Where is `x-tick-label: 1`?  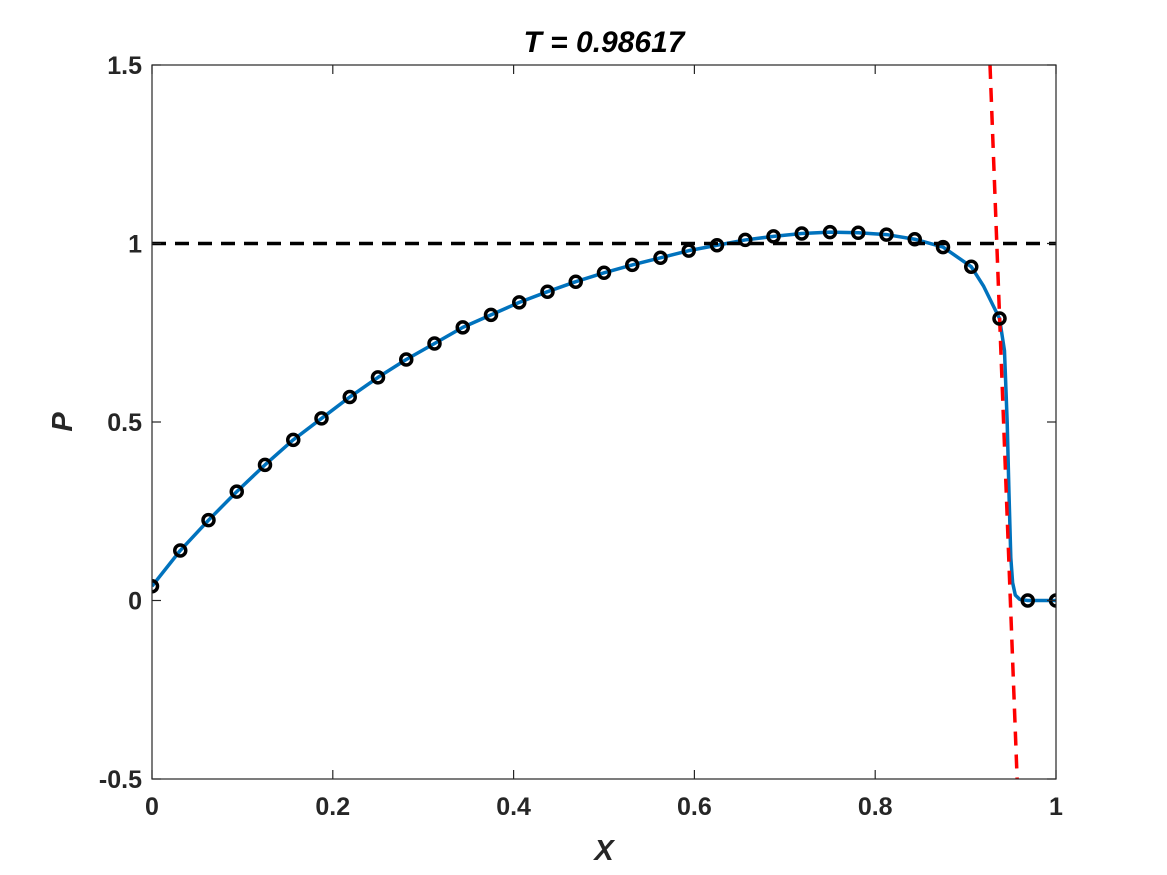 x-tick-label: 1 is located at coordinates (1056, 807).